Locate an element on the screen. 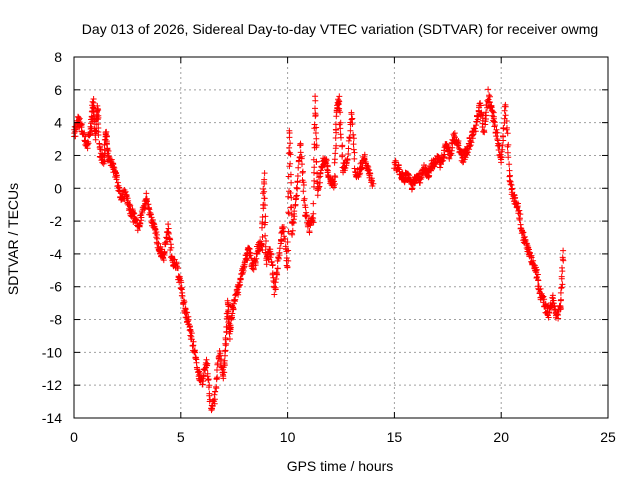  y-tick-label: 8 is located at coordinates (58, 57).